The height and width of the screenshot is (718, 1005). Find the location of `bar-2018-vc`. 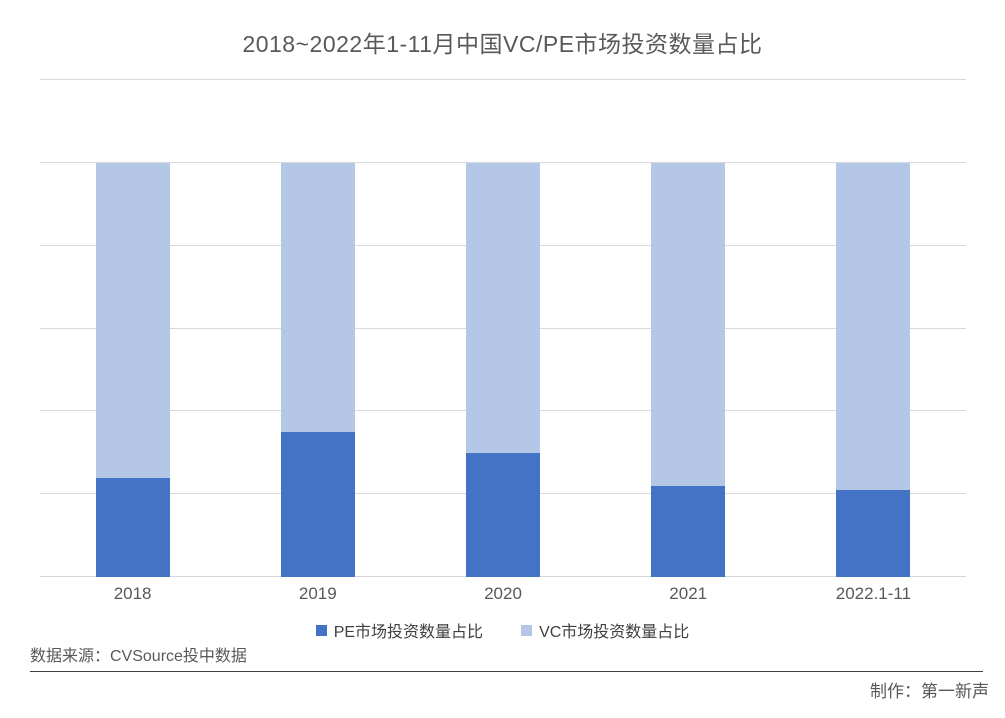

bar-2018-vc is located at coordinates (132, 320).